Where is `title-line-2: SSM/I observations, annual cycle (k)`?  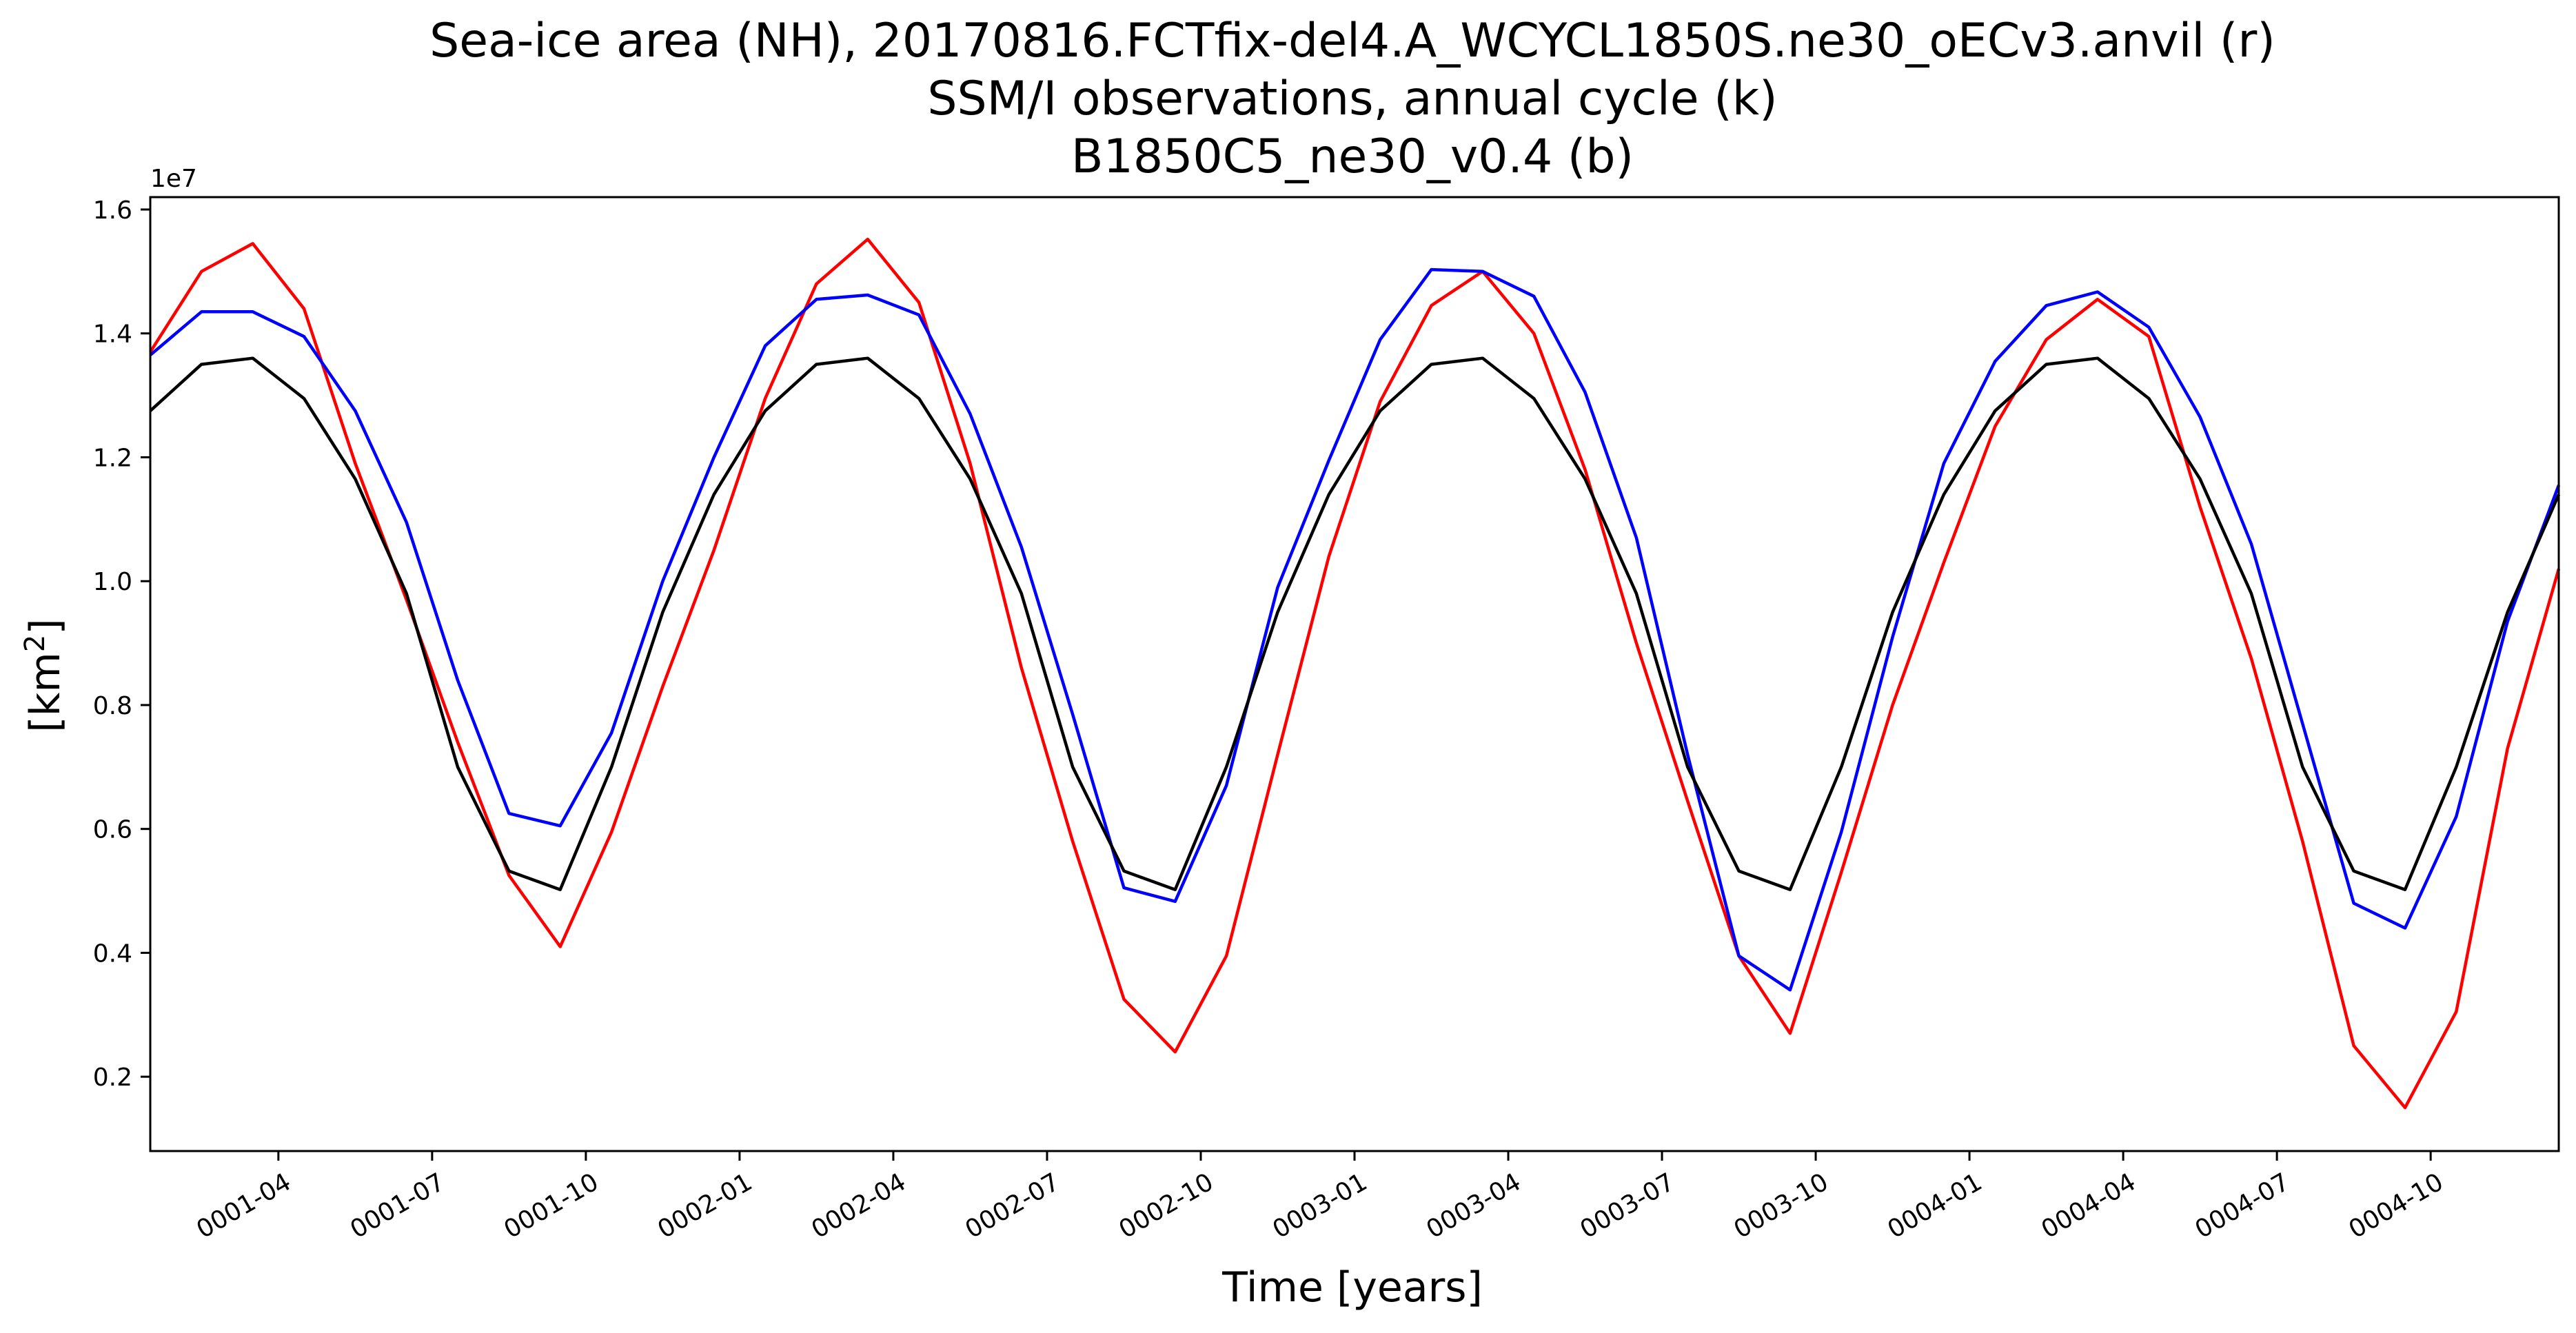 title-line-2: SSM/I observations, annual cycle (k) is located at coordinates (1352, 99).